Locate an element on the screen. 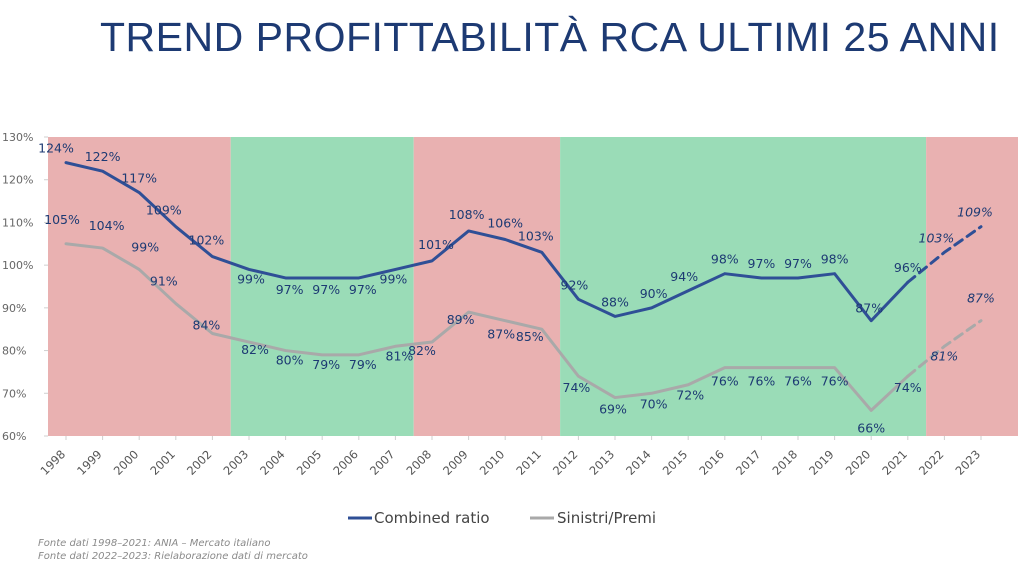 The image size is (1024, 572). data-label-sinistri-premi: 69% is located at coordinates (613, 409).